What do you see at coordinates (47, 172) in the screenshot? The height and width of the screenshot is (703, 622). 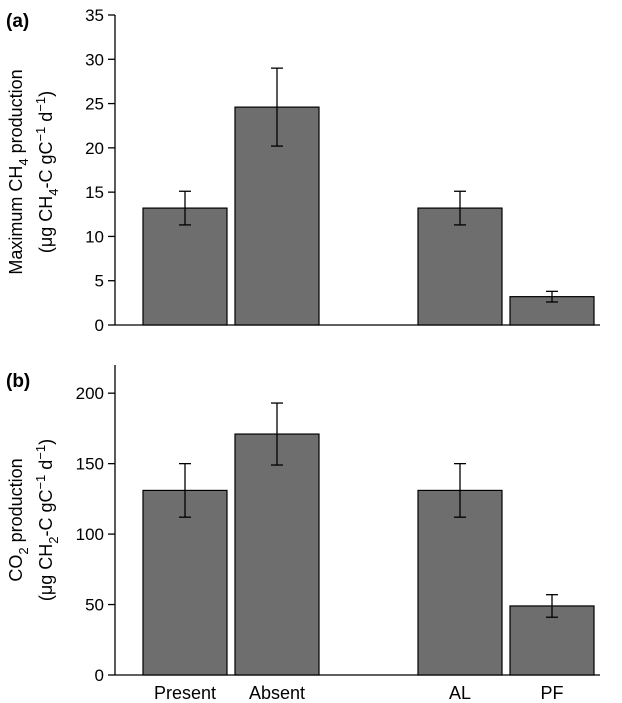 I see `y-axis-label-a-line2: (μg CH4-C gC−1 d−1)` at bounding box center [47, 172].